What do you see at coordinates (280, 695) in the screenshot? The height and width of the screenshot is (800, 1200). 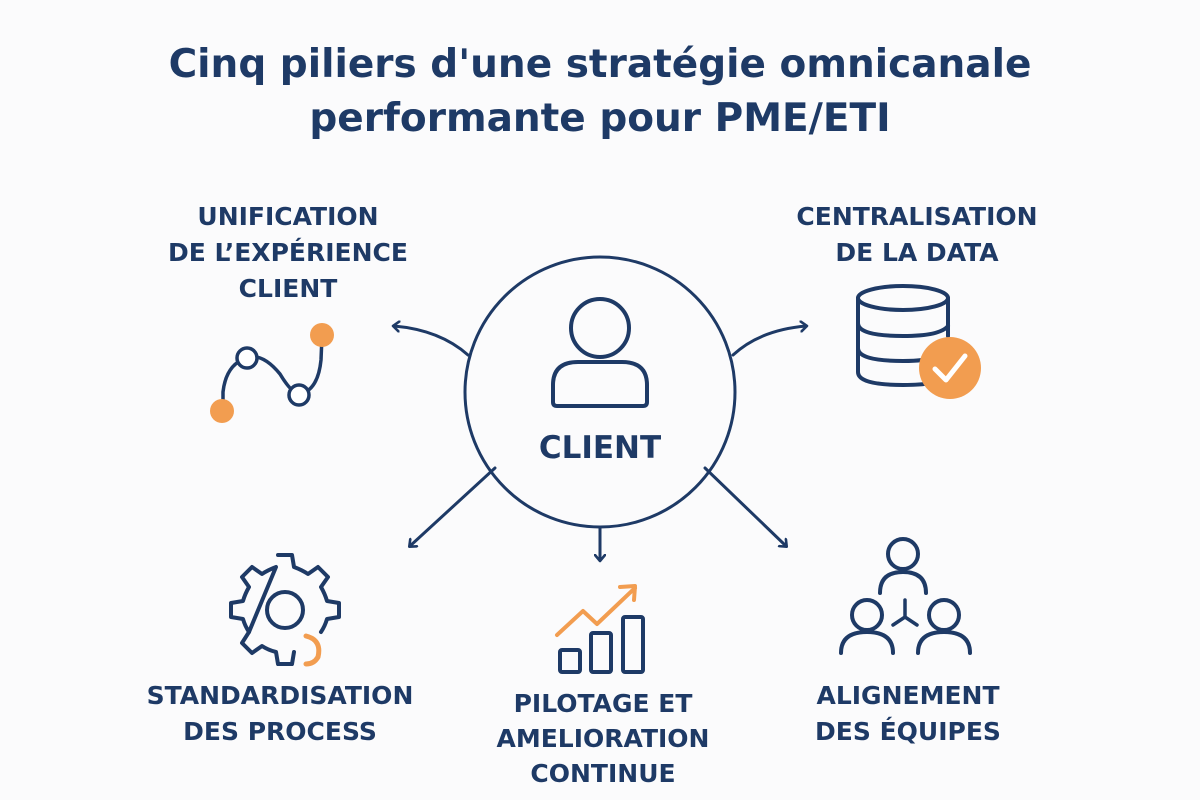 I see `label-line: STANDARDISATION` at bounding box center [280, 695].